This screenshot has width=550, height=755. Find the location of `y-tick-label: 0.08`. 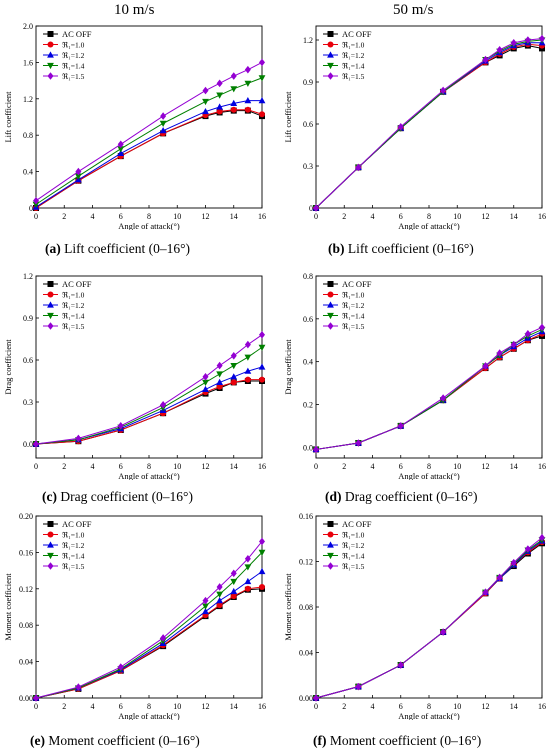

y-tick-label: 0.08 is located at coordinates (306, 607).